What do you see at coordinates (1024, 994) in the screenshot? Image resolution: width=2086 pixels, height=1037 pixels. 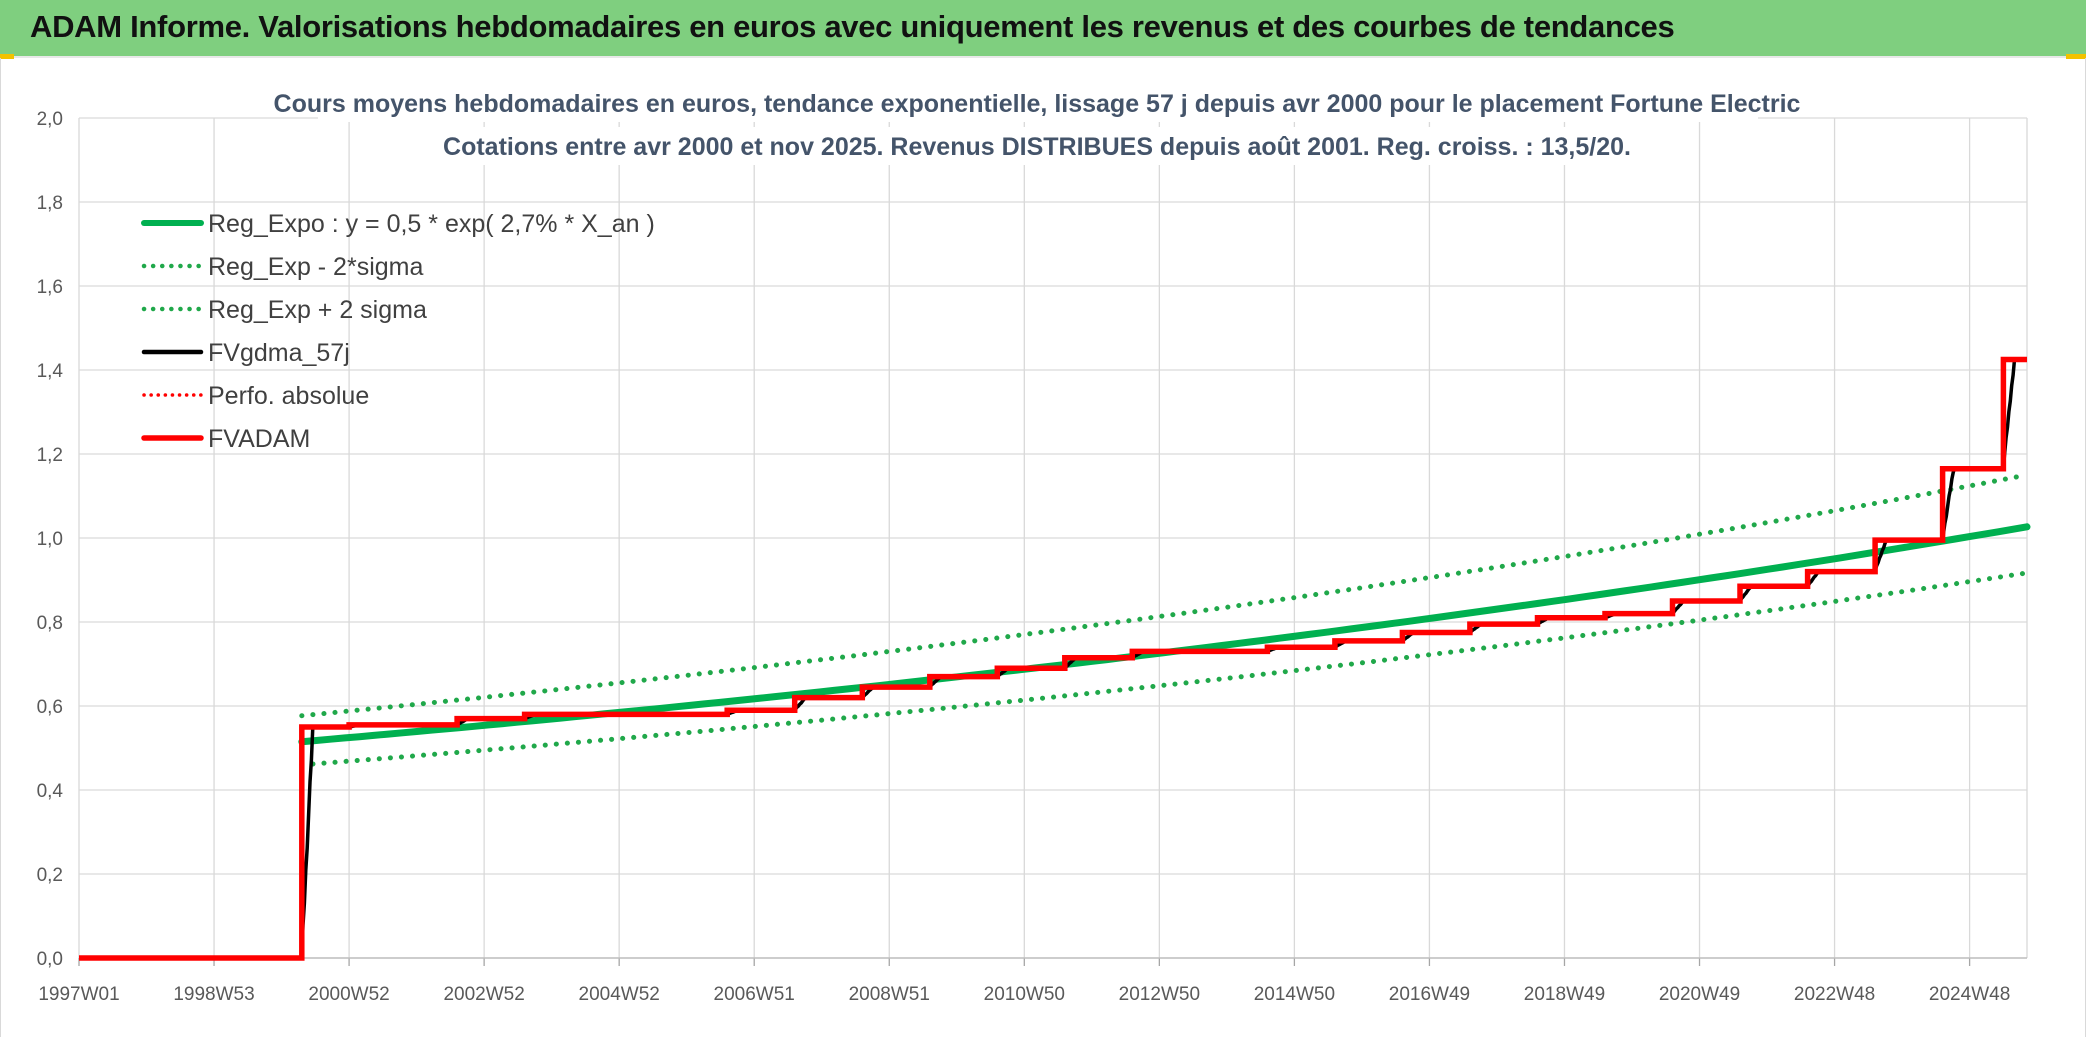 I see `x-tick-label: 2010W50` at bounding box center [1024, 994].